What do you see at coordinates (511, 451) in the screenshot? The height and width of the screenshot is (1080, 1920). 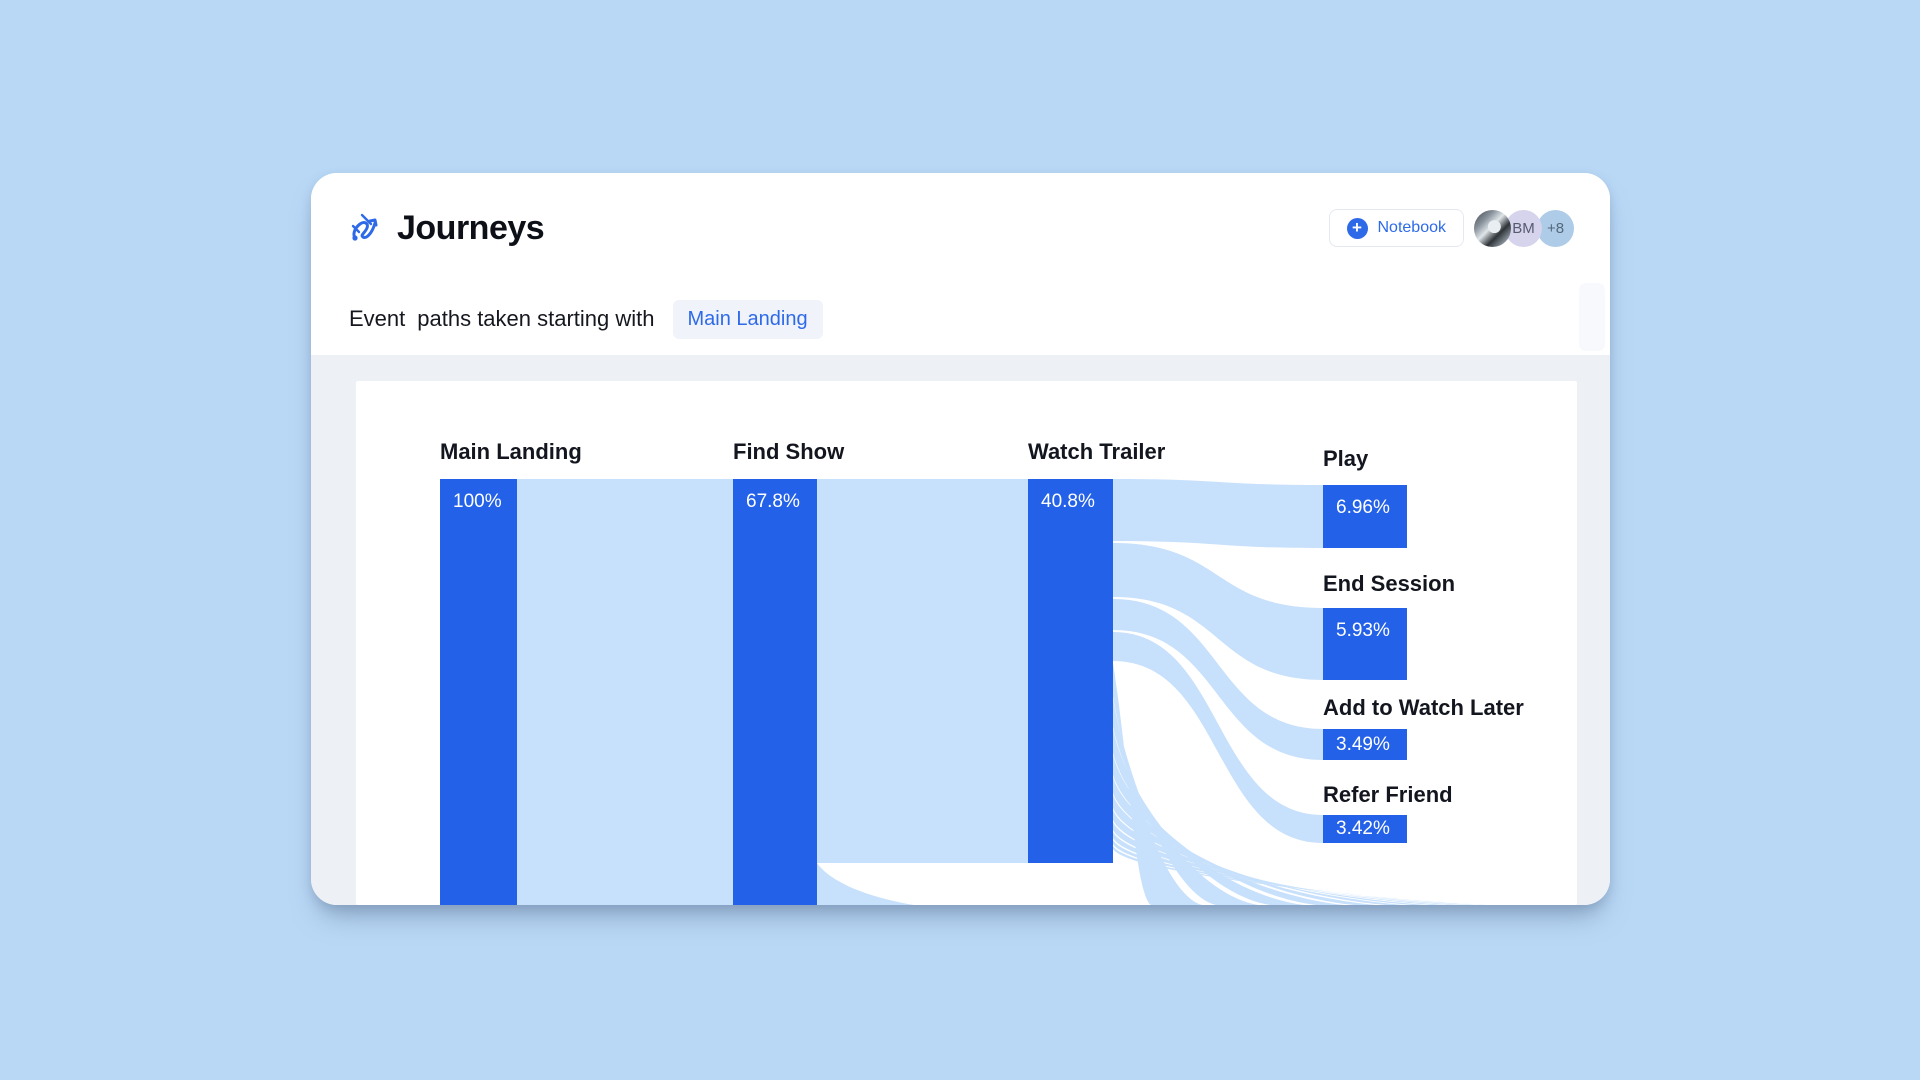 I see `node-label-main-landing: Main Landing` at bounding box center [511, 451].